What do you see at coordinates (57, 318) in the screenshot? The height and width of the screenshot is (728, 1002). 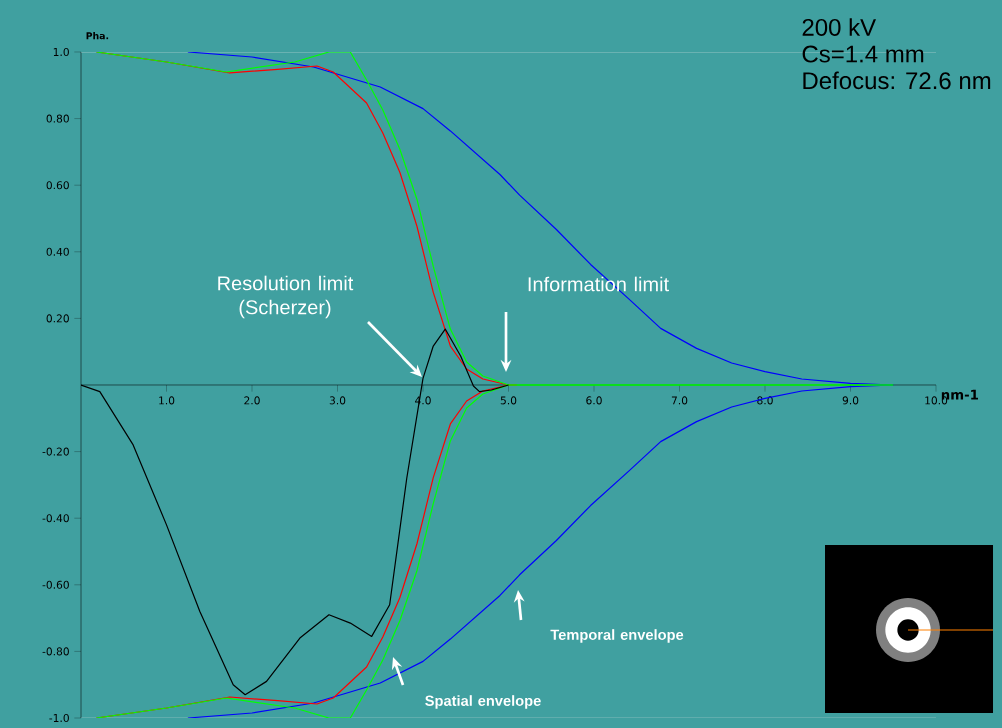 I see `y-tick-label: 0.20` at bounding box center [57, 318].